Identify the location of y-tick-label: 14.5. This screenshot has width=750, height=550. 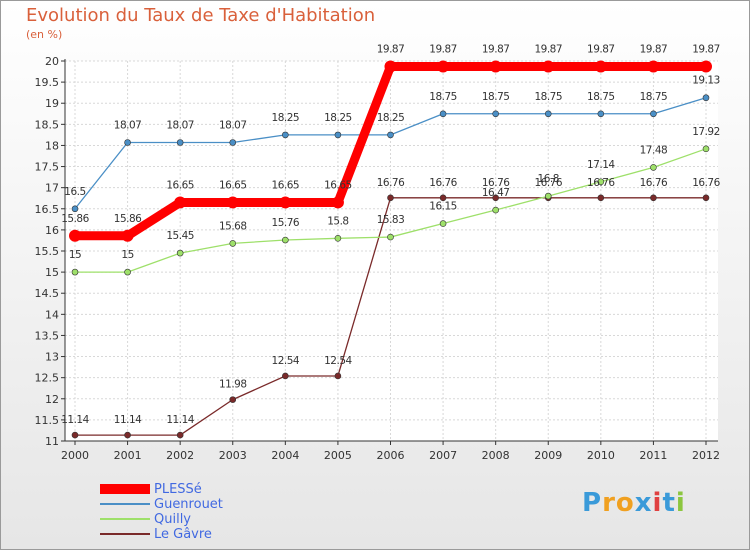
(47, 293).